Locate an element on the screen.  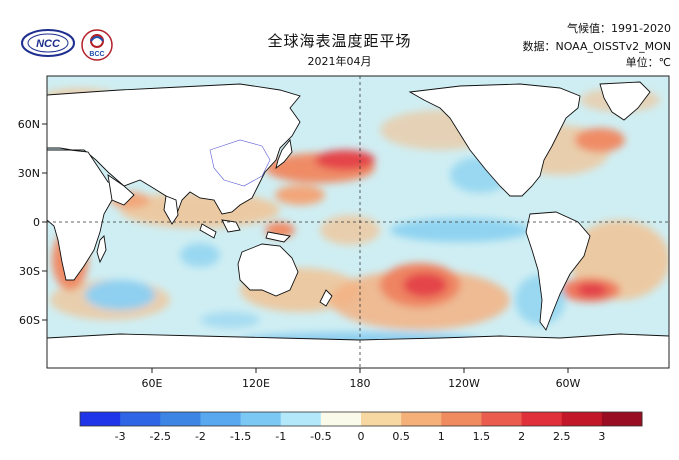
colorbar-tick-label: -2.5 is located at coordinates (160, 436).